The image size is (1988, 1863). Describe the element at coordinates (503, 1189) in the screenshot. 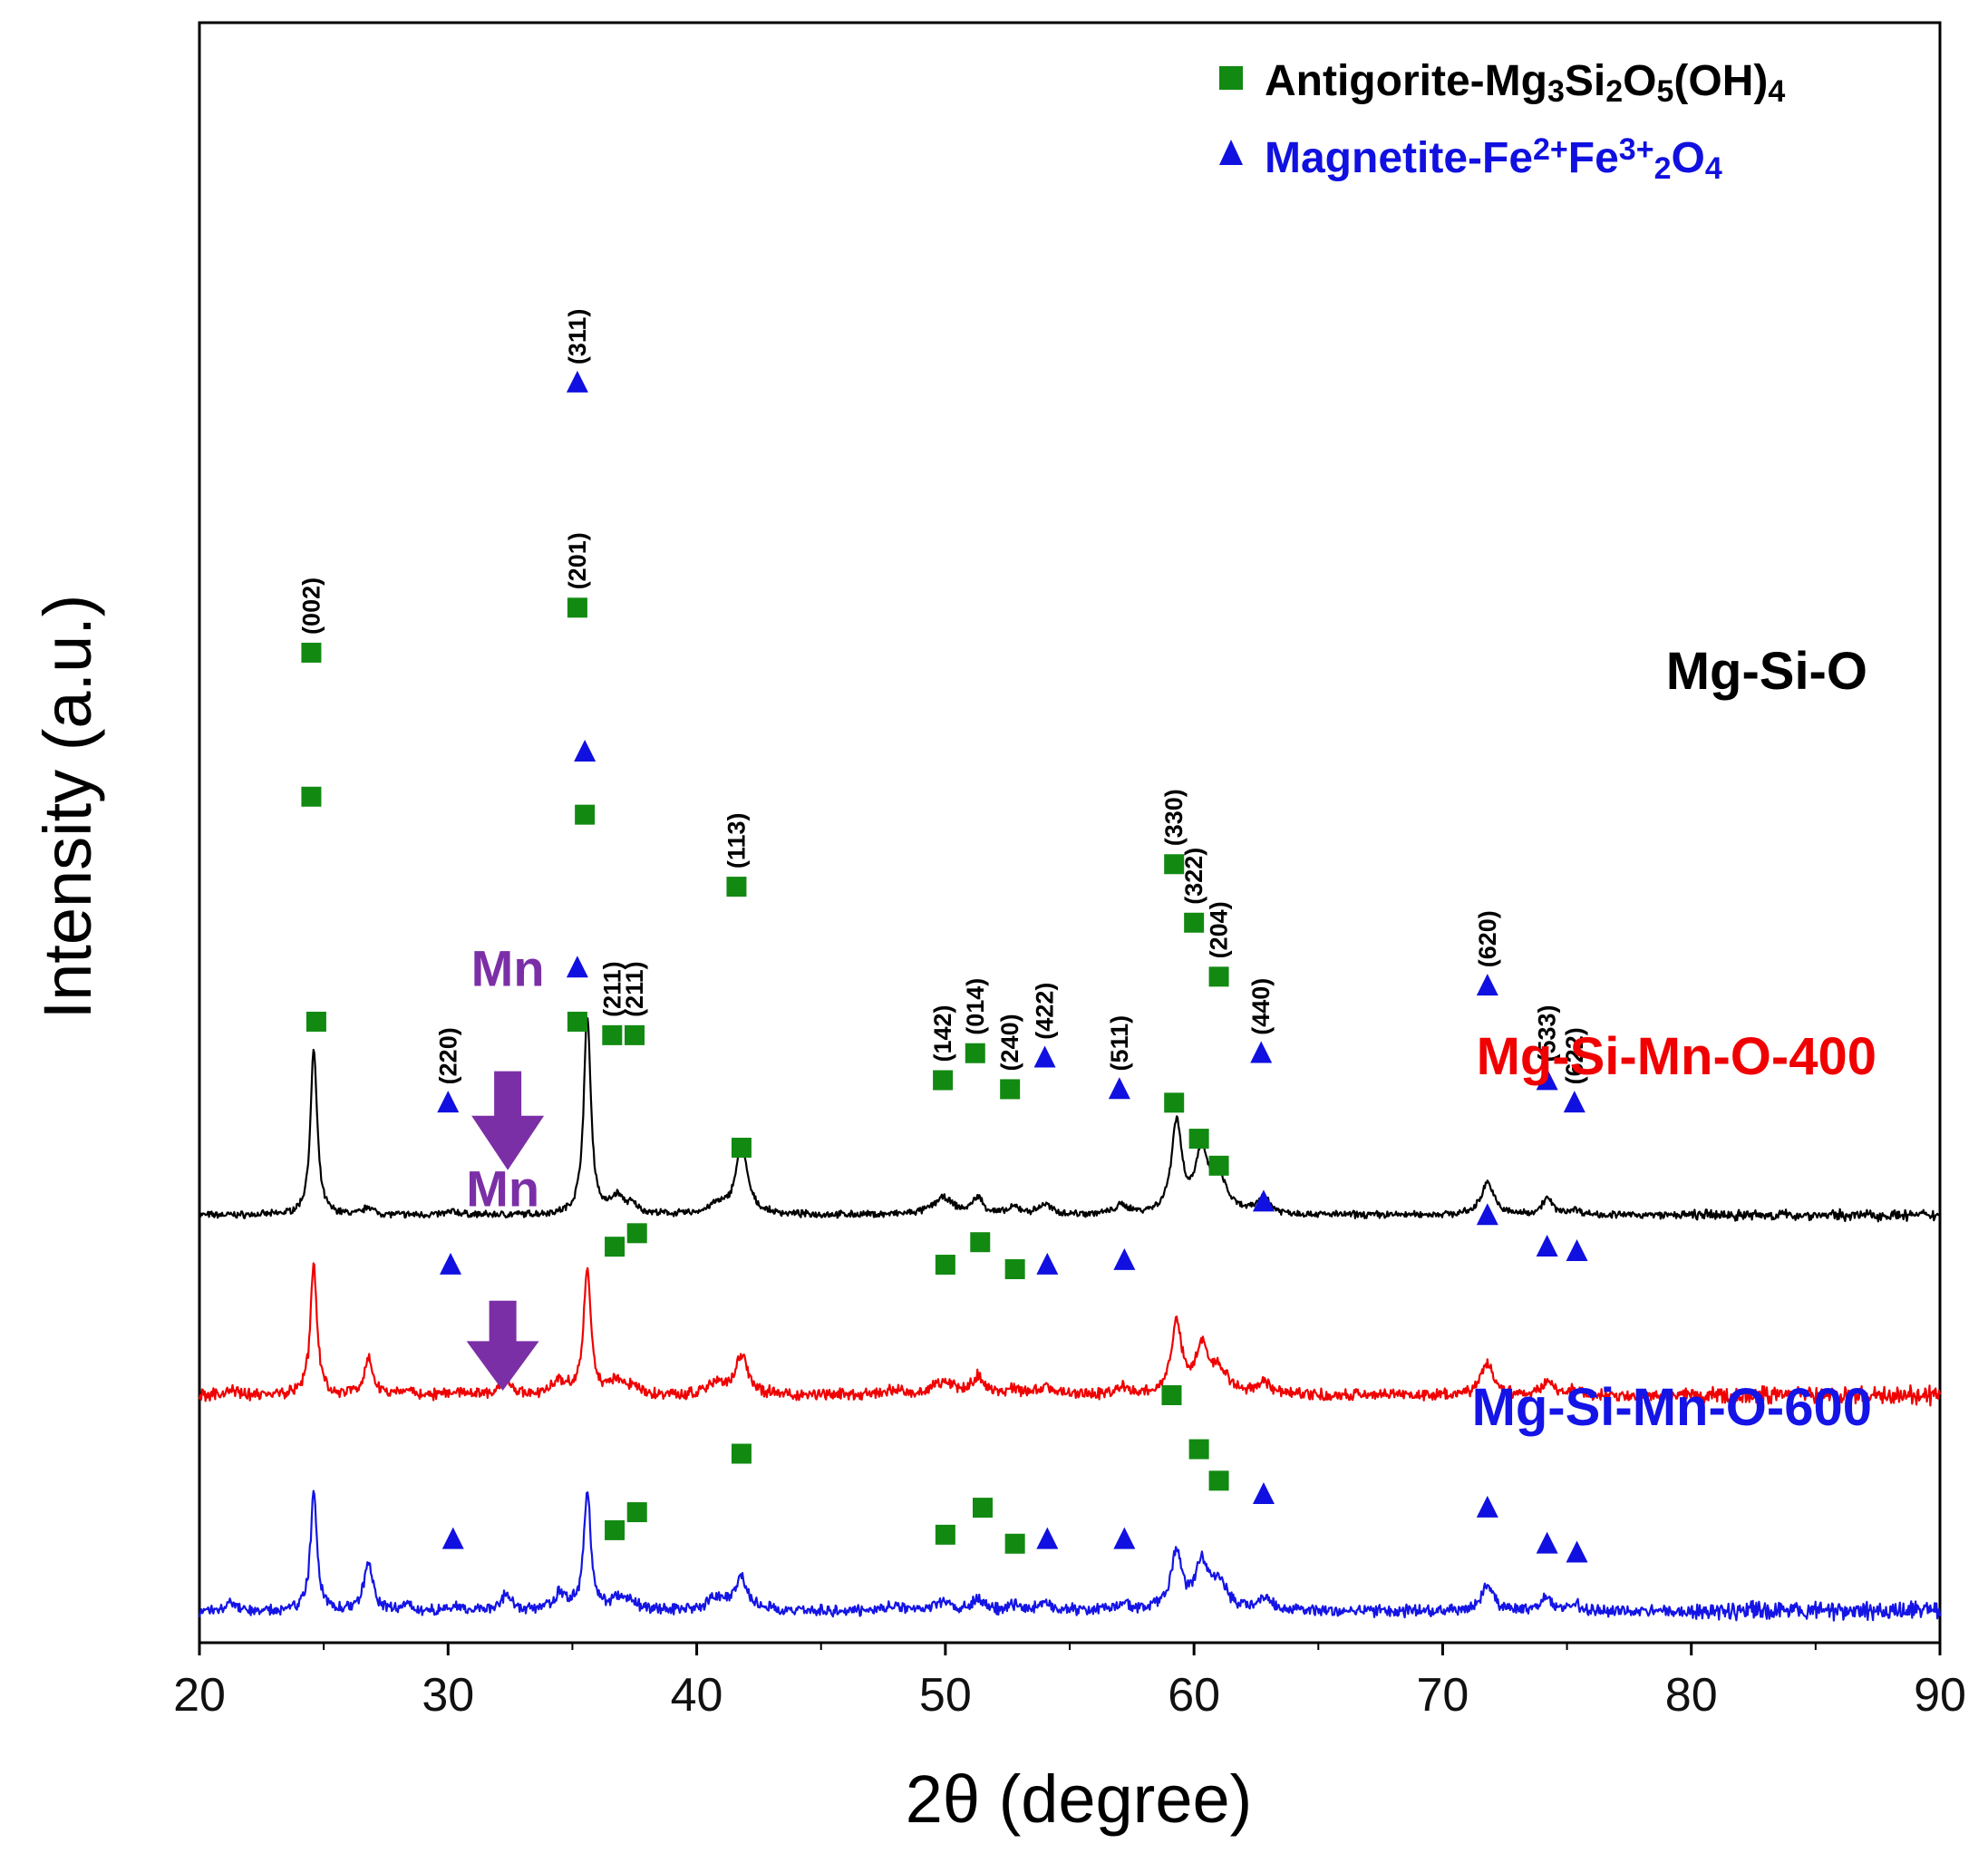

I see `mn-annotation-text: Mn` at that location.